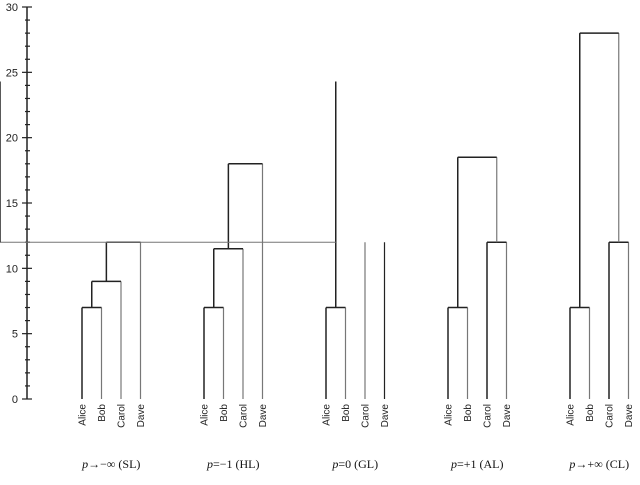  I want to click on panel-caption: p→−∞ (SL), so click(111, 464).